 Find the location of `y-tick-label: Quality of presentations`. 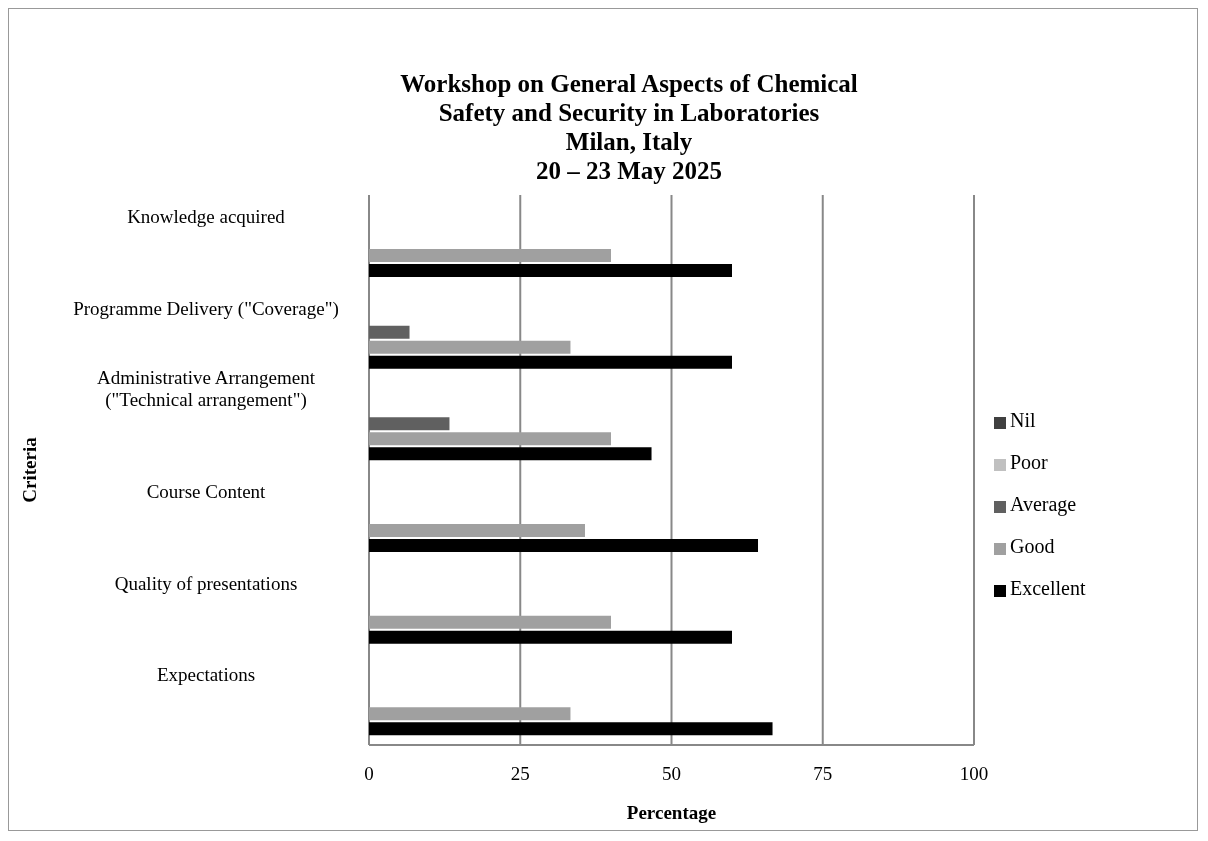

y-tick-label: Quality of presentations is located at coordinates (206, 583).